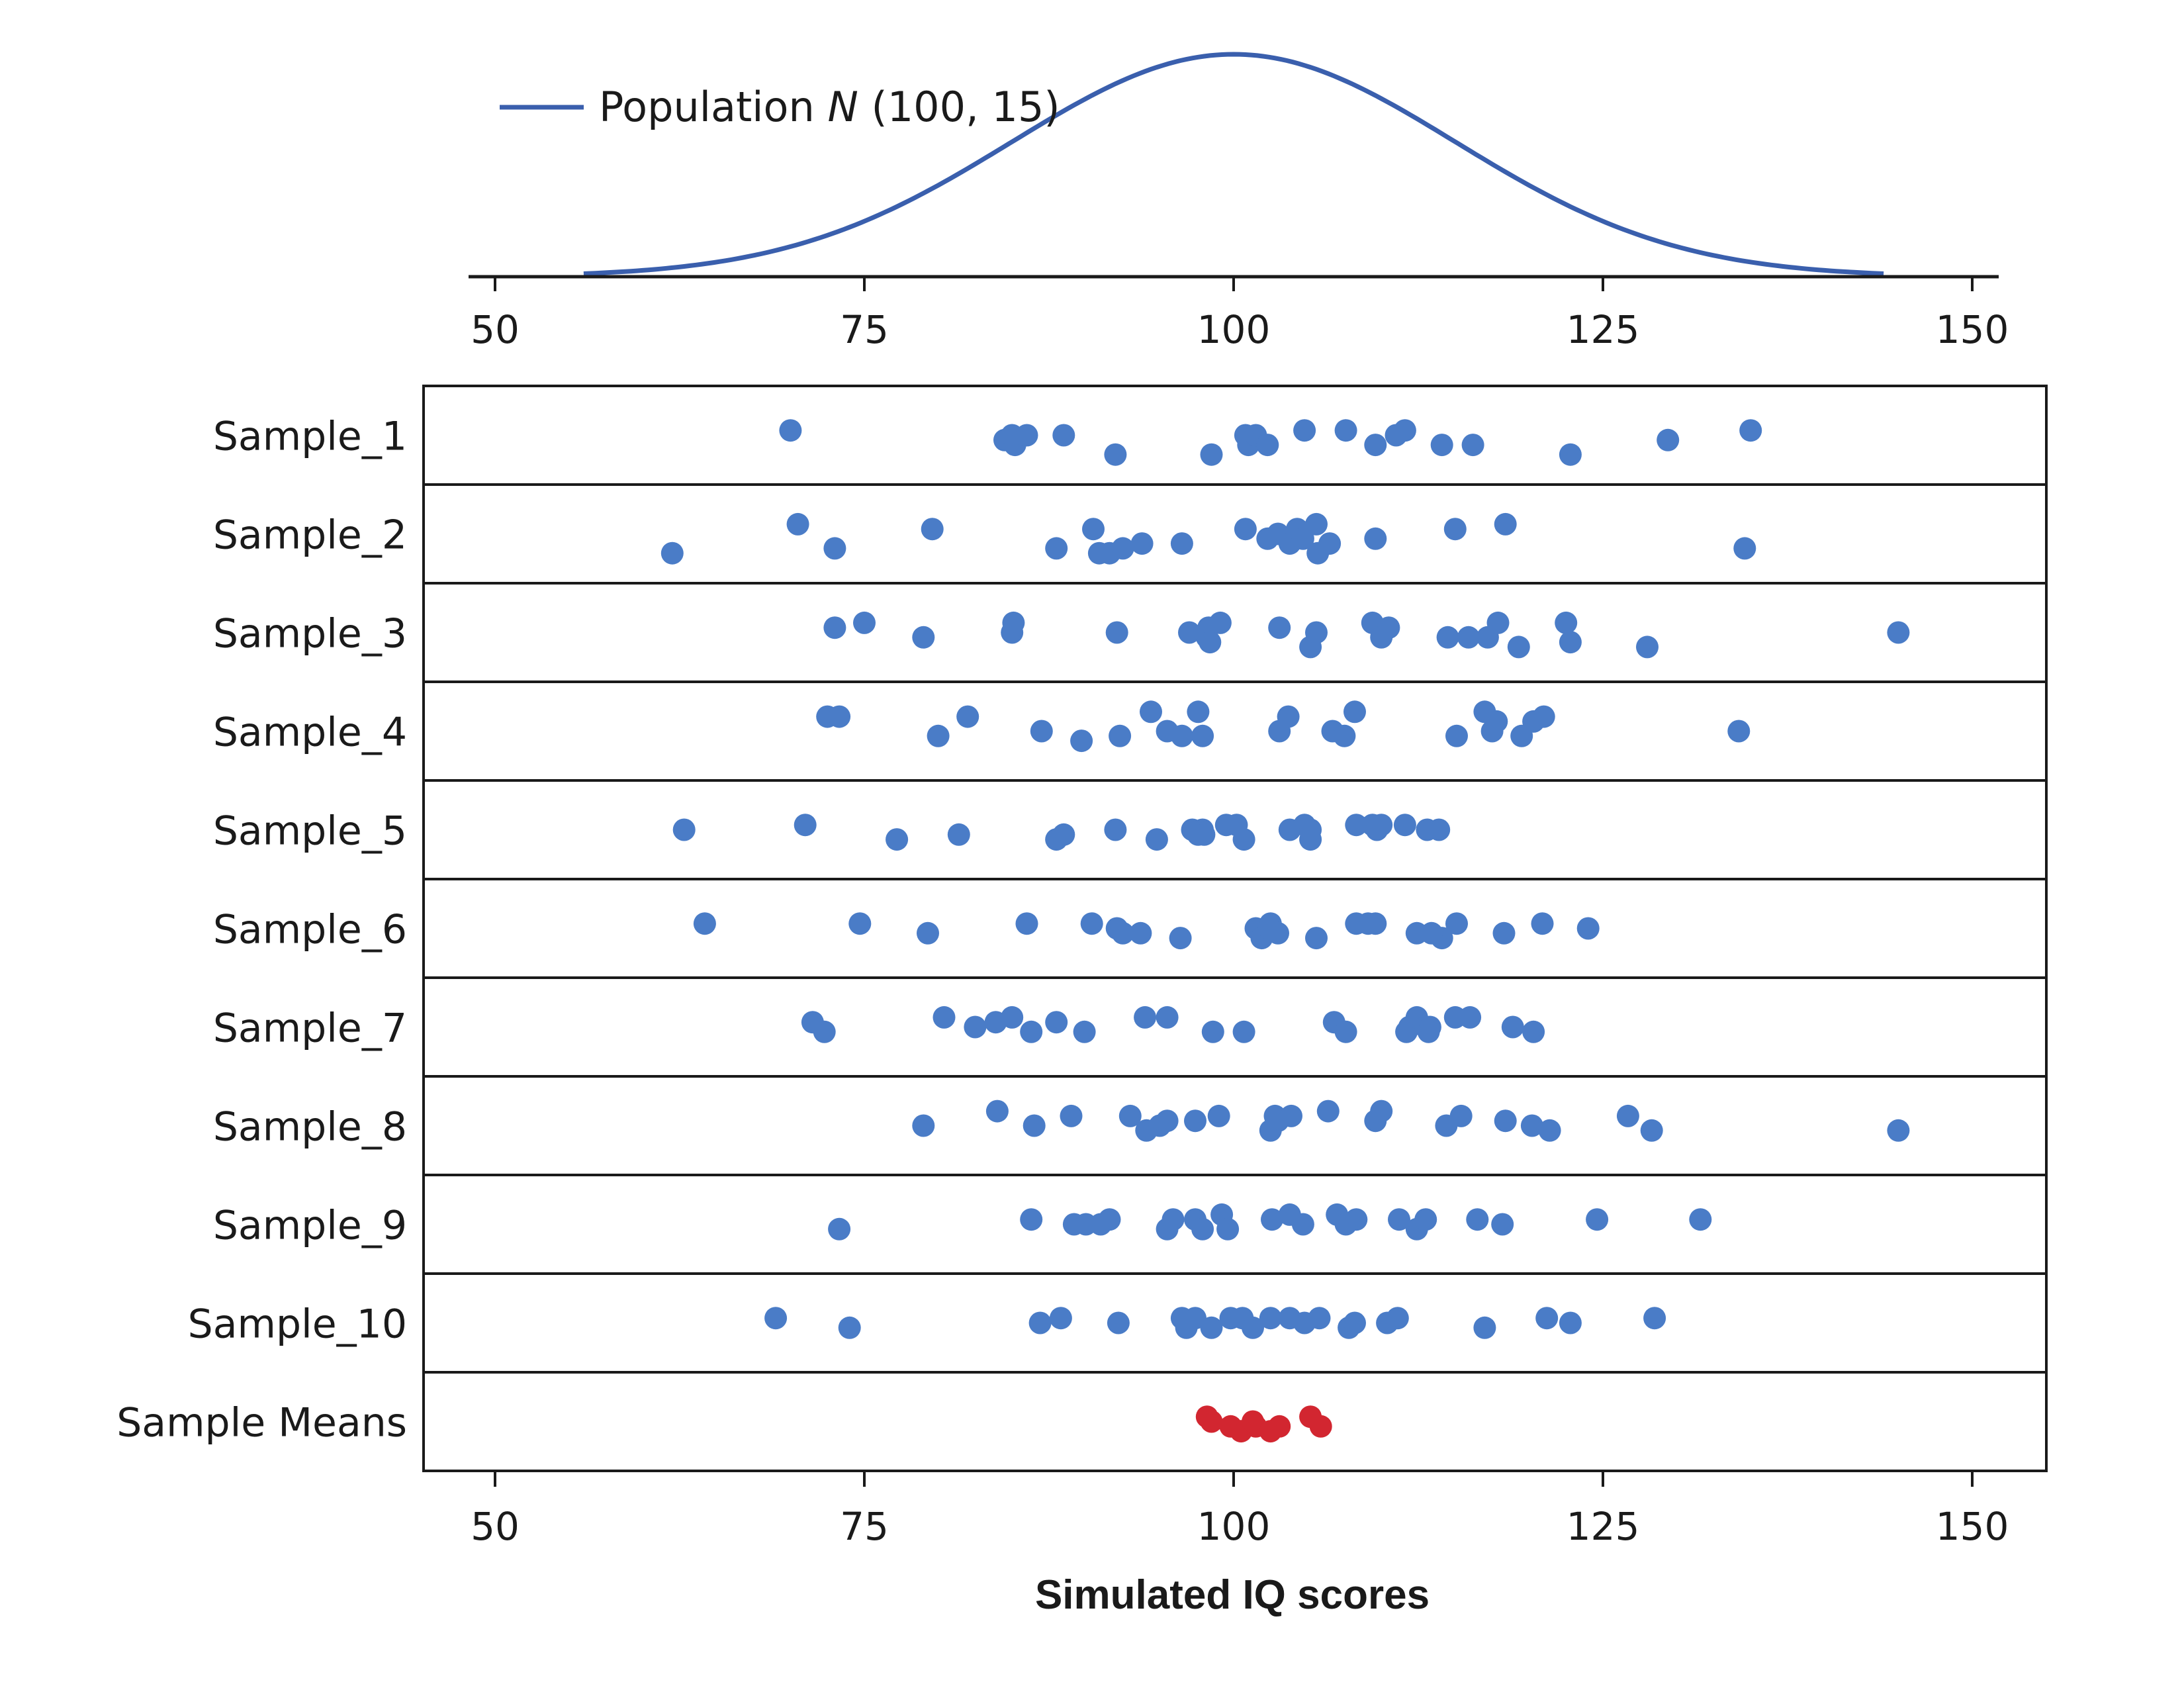  Describe the element at coordinates (842, 107) in the screenshot. I see `legend-label-symbol: N` at that location.